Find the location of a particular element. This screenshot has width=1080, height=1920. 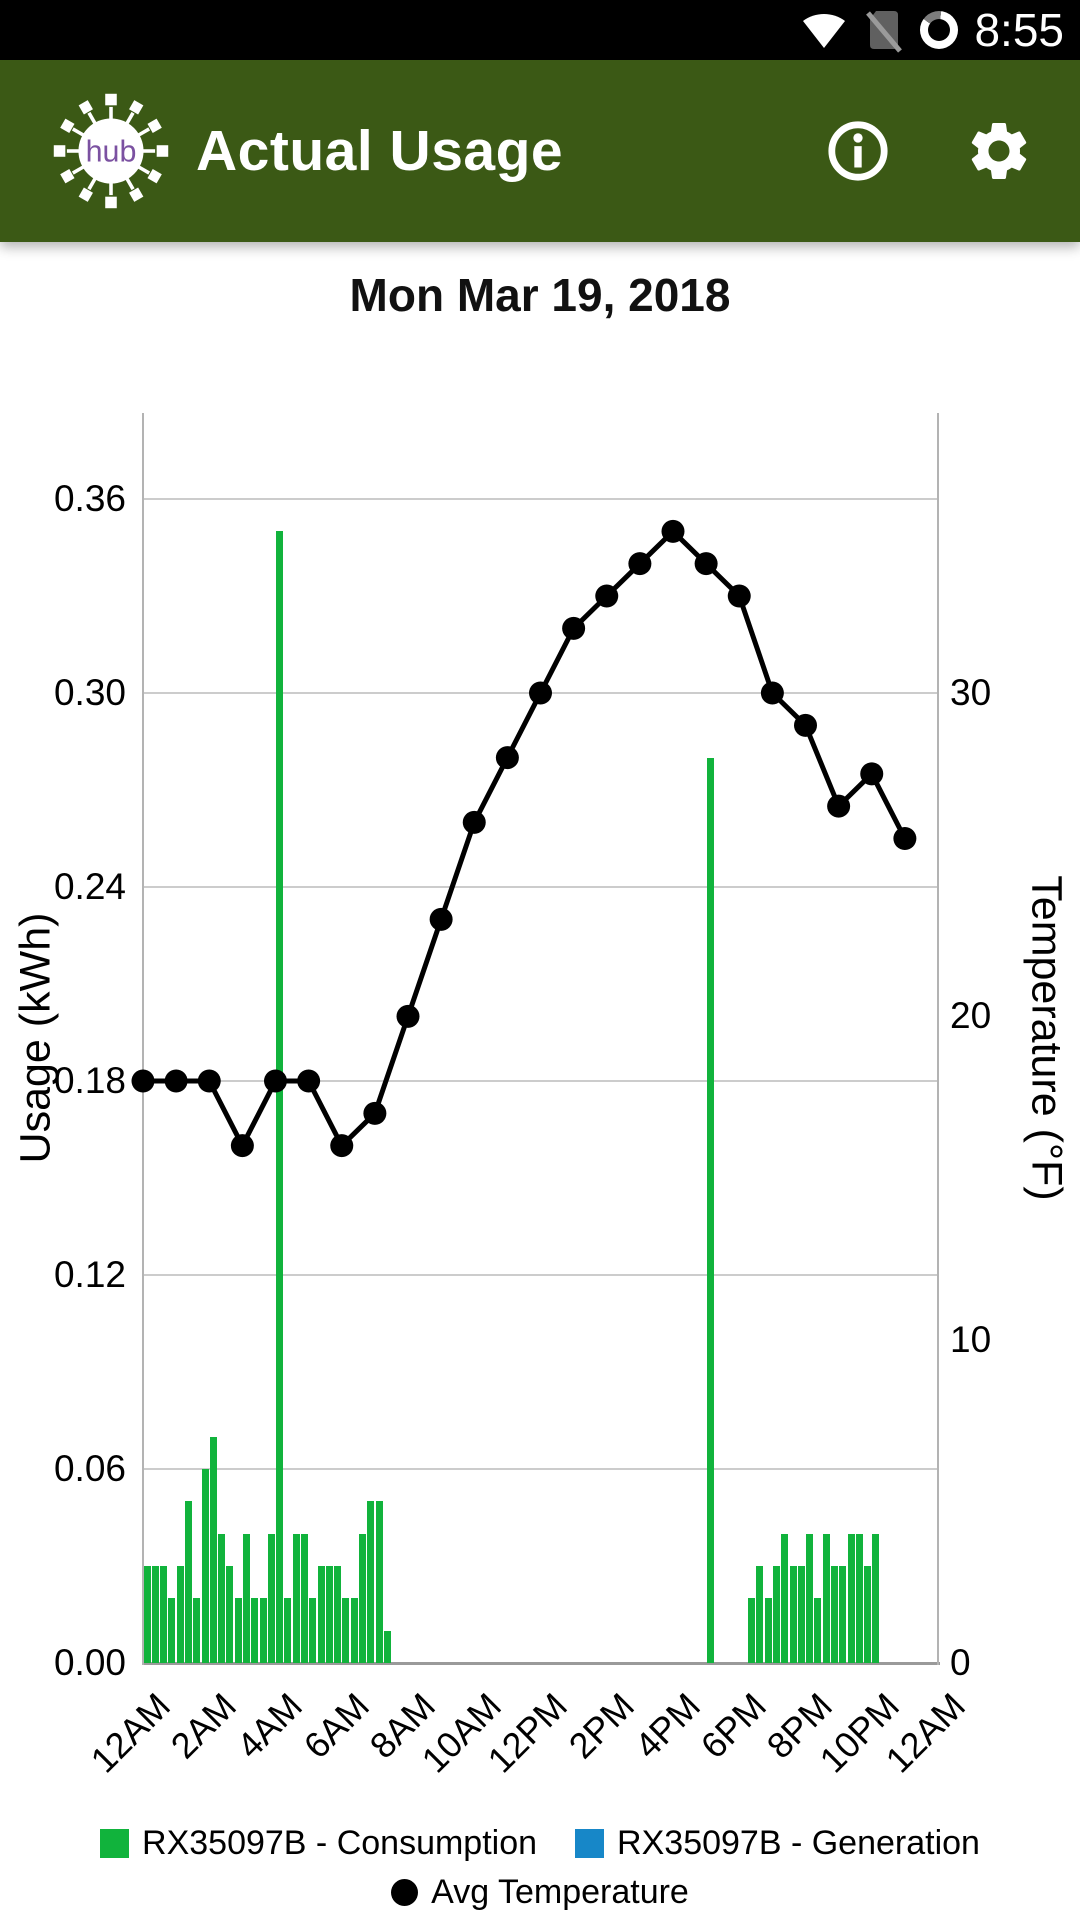

status-time: 8:55 is located at coordinates (1019, 30).